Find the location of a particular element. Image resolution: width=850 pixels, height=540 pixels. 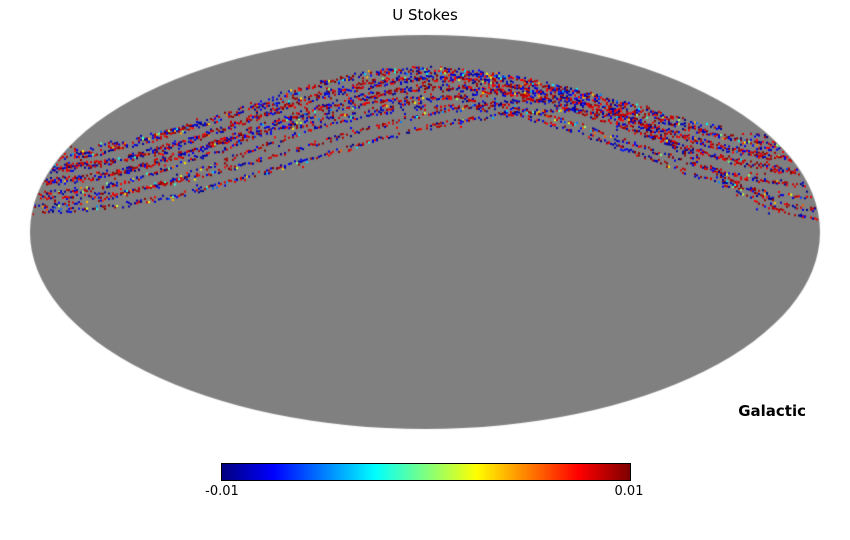

colorbar is located at coordinates (426, 472).